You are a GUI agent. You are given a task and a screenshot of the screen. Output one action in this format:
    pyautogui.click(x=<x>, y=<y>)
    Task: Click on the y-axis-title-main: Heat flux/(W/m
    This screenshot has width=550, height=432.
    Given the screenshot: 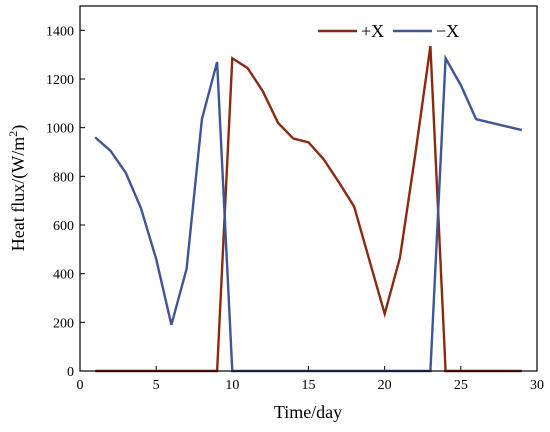 What is the action you would take?
    pyautogui.click(x=18, y=194)
    